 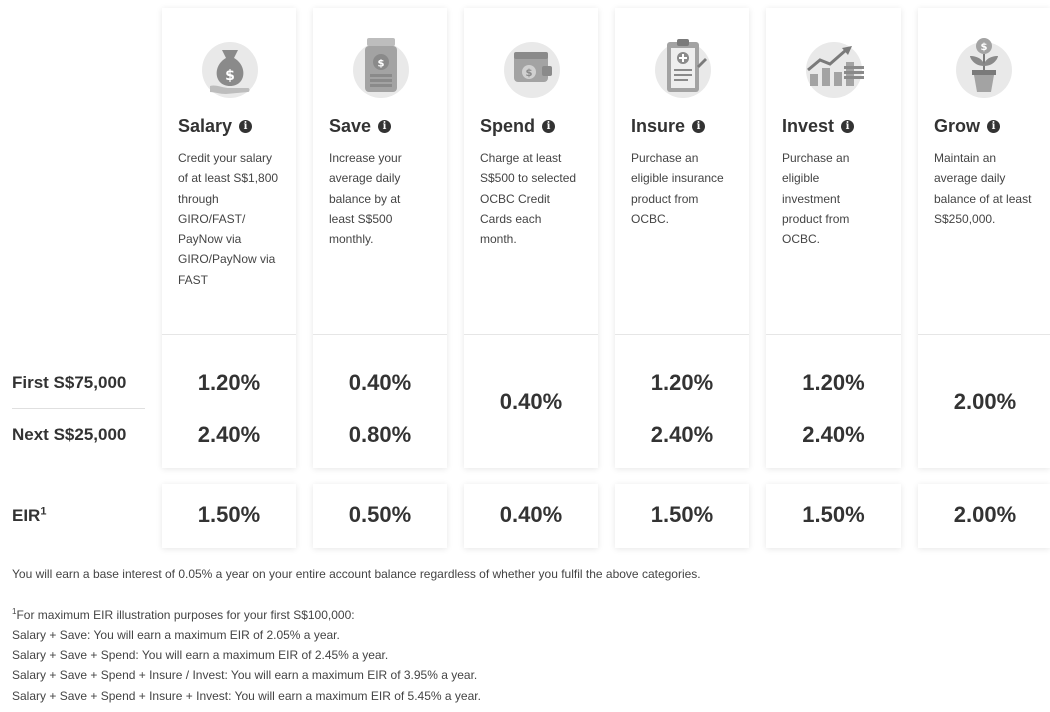 I want to click on eir-rate-spend: 0.40%, so click(x=531, y=514).